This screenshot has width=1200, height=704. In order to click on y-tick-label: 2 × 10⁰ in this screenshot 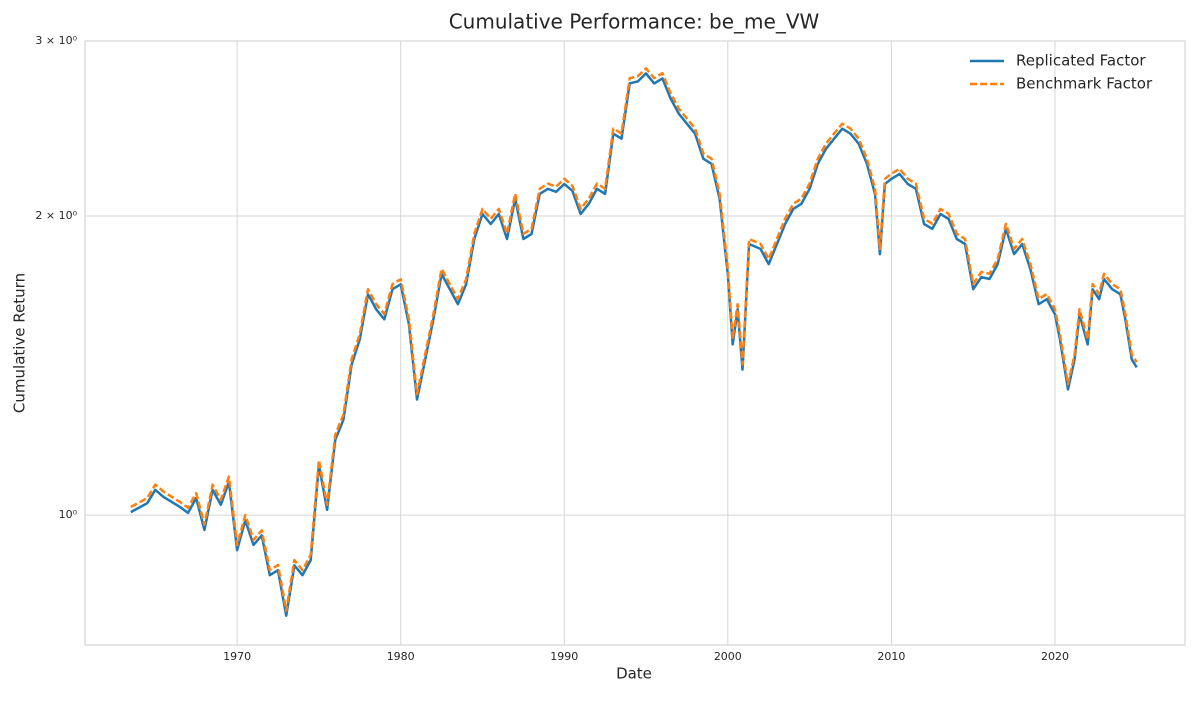, I will do `click(56, 215)`.